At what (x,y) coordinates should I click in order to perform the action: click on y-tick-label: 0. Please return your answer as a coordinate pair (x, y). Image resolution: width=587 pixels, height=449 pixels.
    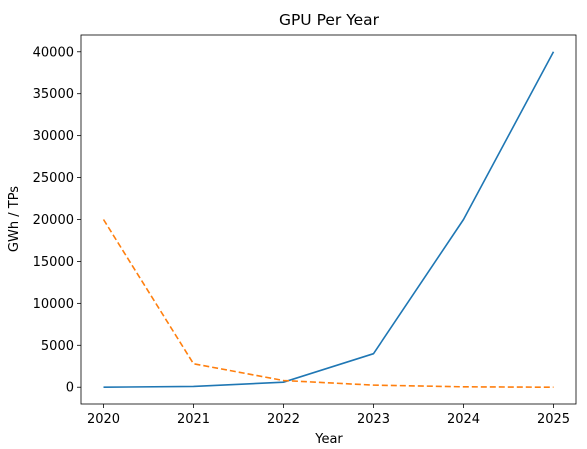
    Looking at the image, I should click on (70, 388).